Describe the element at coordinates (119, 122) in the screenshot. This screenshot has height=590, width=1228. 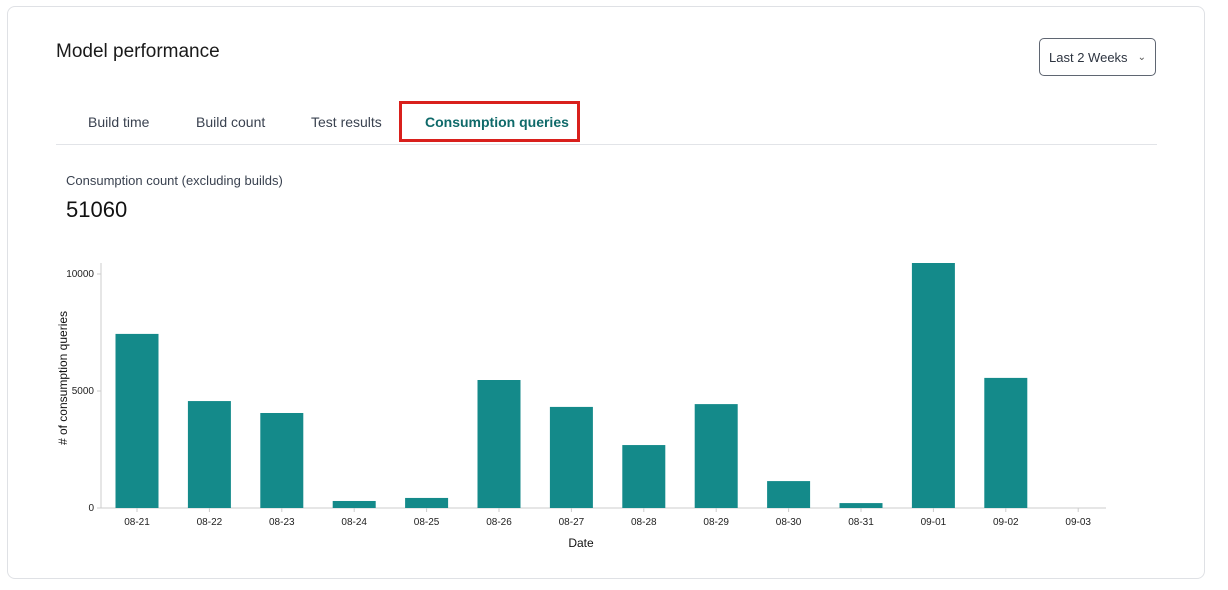
I see `tab-build-time: Build time` at that location.